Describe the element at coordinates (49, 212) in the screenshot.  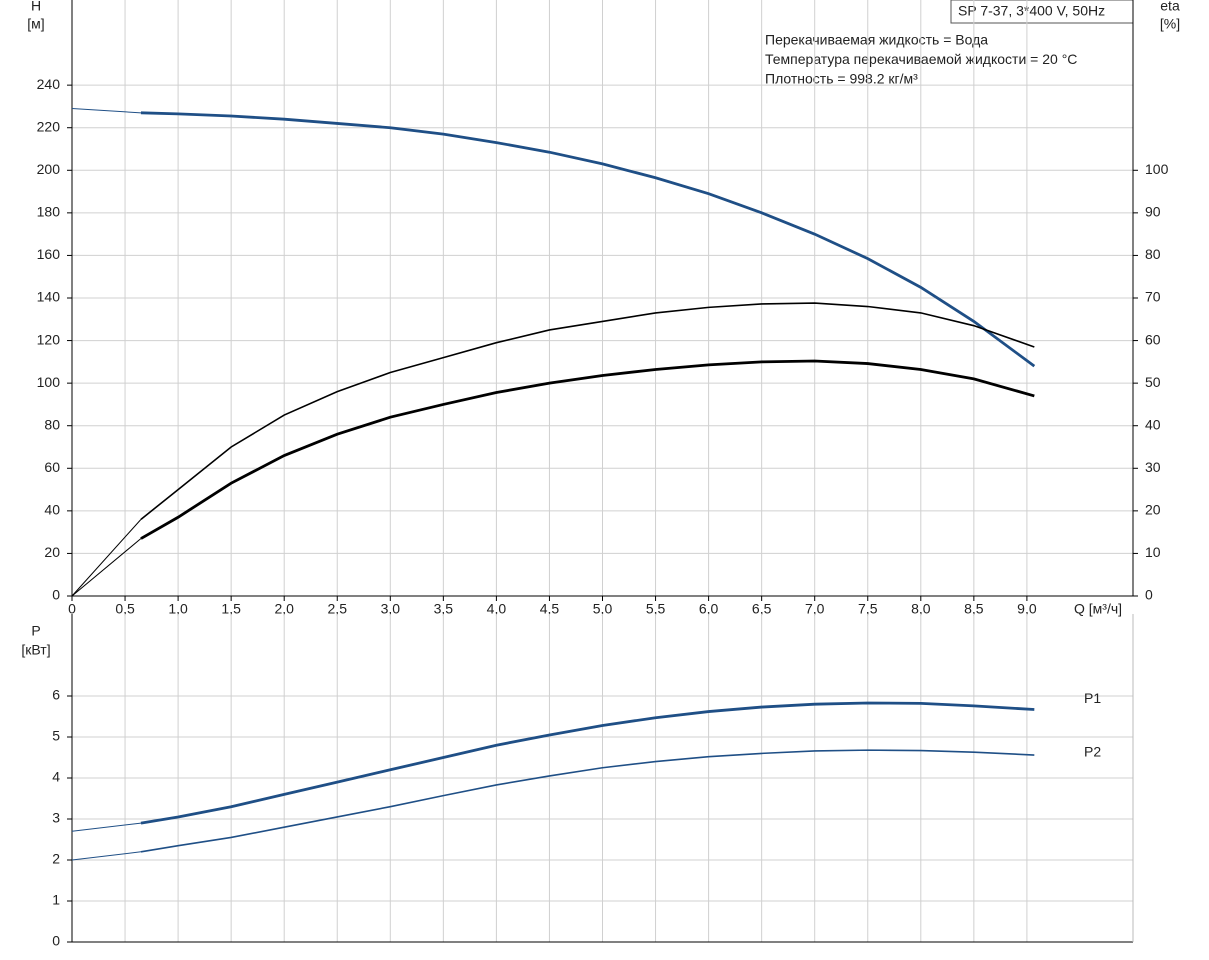
I see `y-tick-label: 180` at that location.